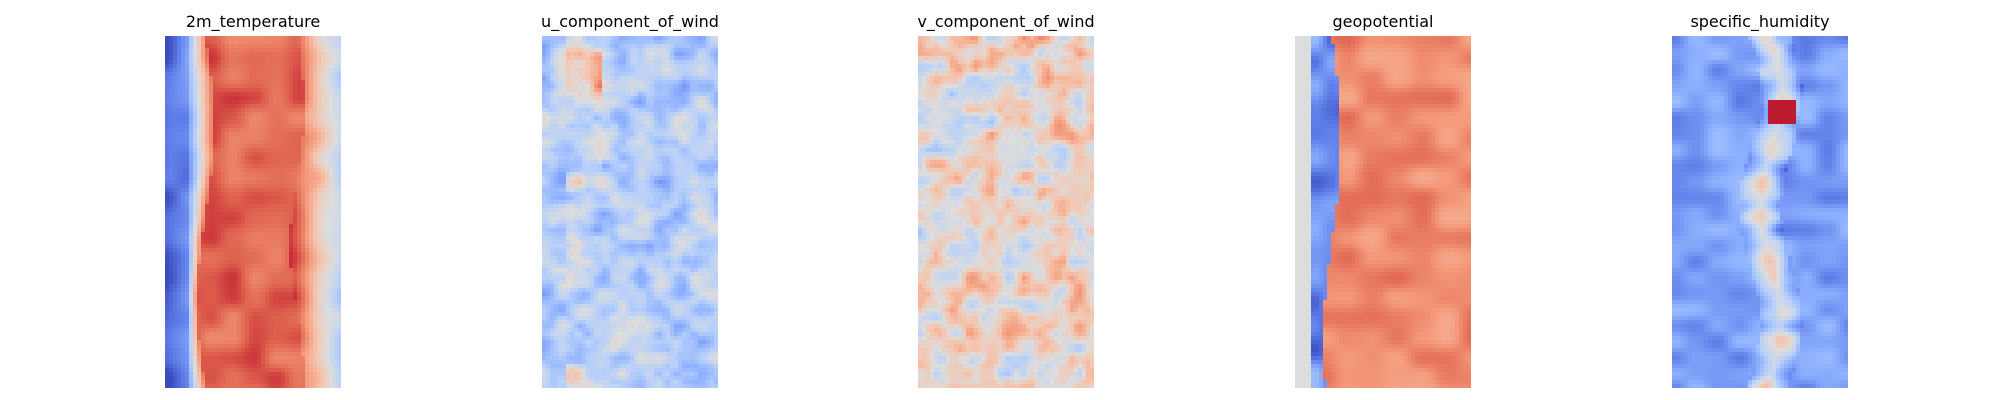  I want to click on heatmap-v-component-of-wind, so click(1006, 212).